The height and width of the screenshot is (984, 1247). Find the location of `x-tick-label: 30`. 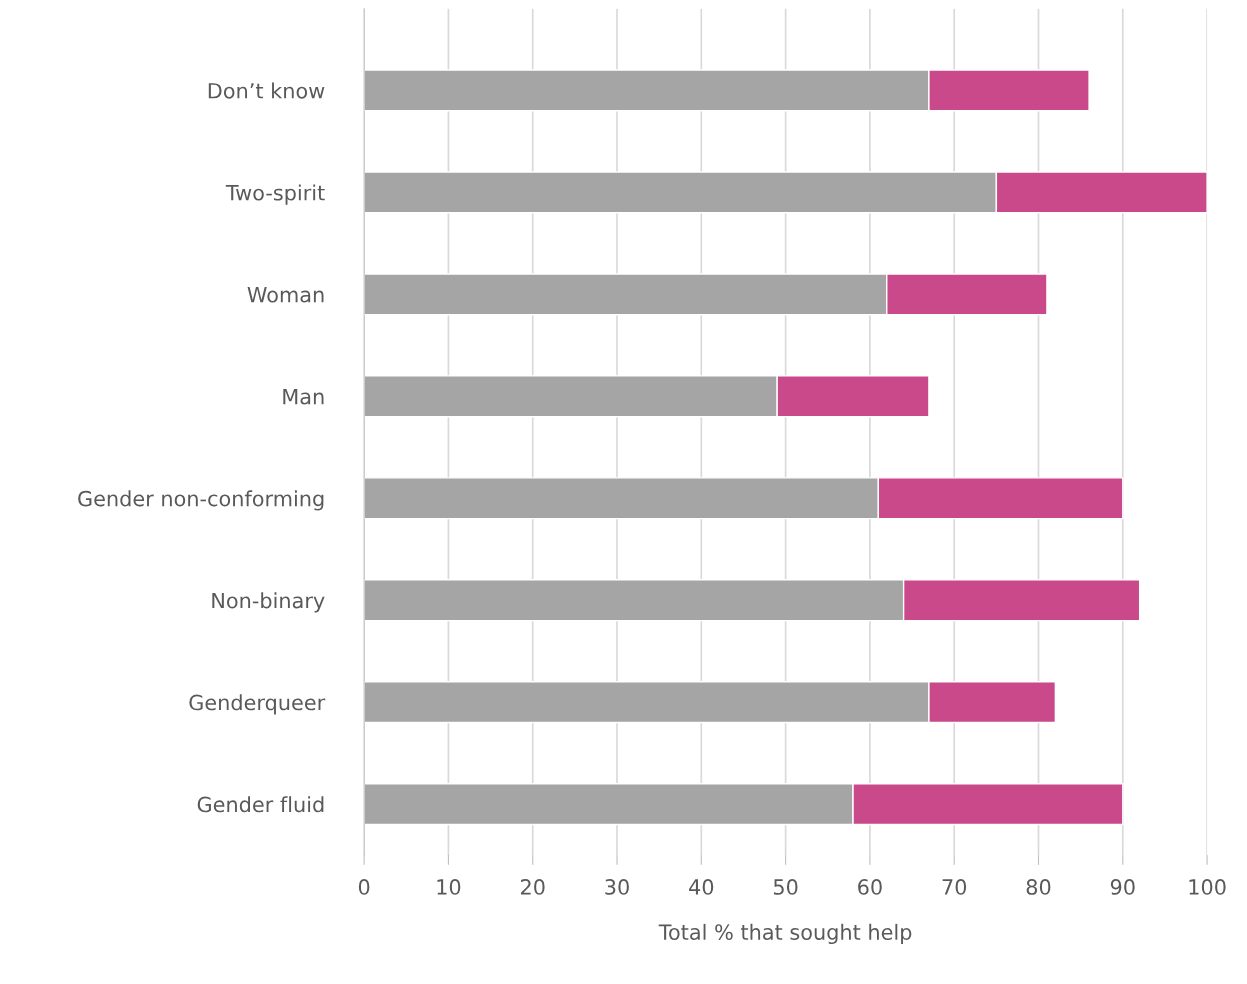

x-tick-label: 30 is located at coordinates (617, 887).